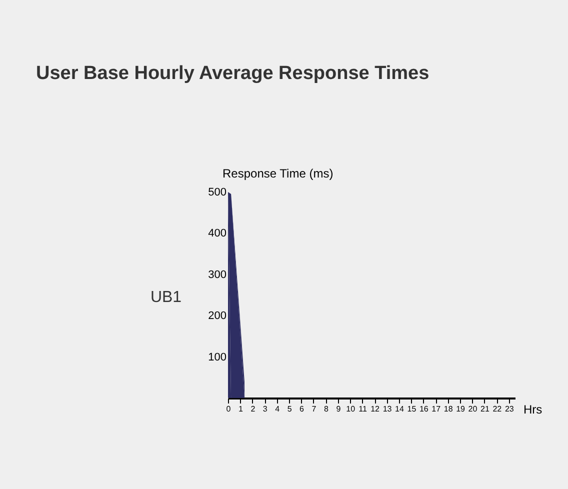  Describe the element at coordinates (241, 409) in the screenshot. I see `x-tick-label: 1` at that location.